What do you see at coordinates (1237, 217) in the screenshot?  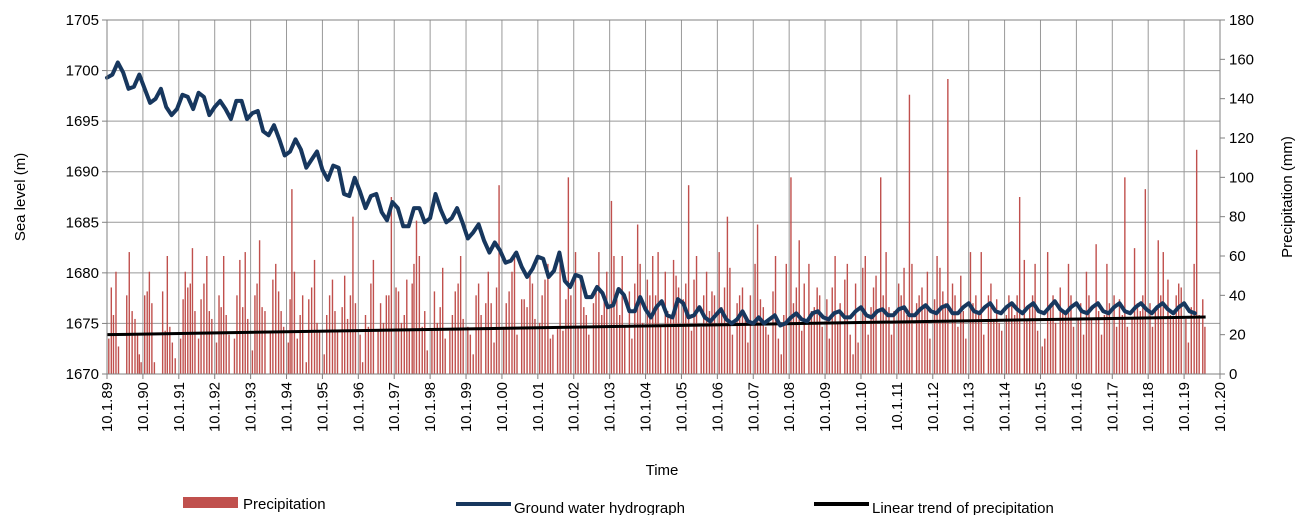 I see `y-tick-label-right: 80` at bounding box center [1237, 217].